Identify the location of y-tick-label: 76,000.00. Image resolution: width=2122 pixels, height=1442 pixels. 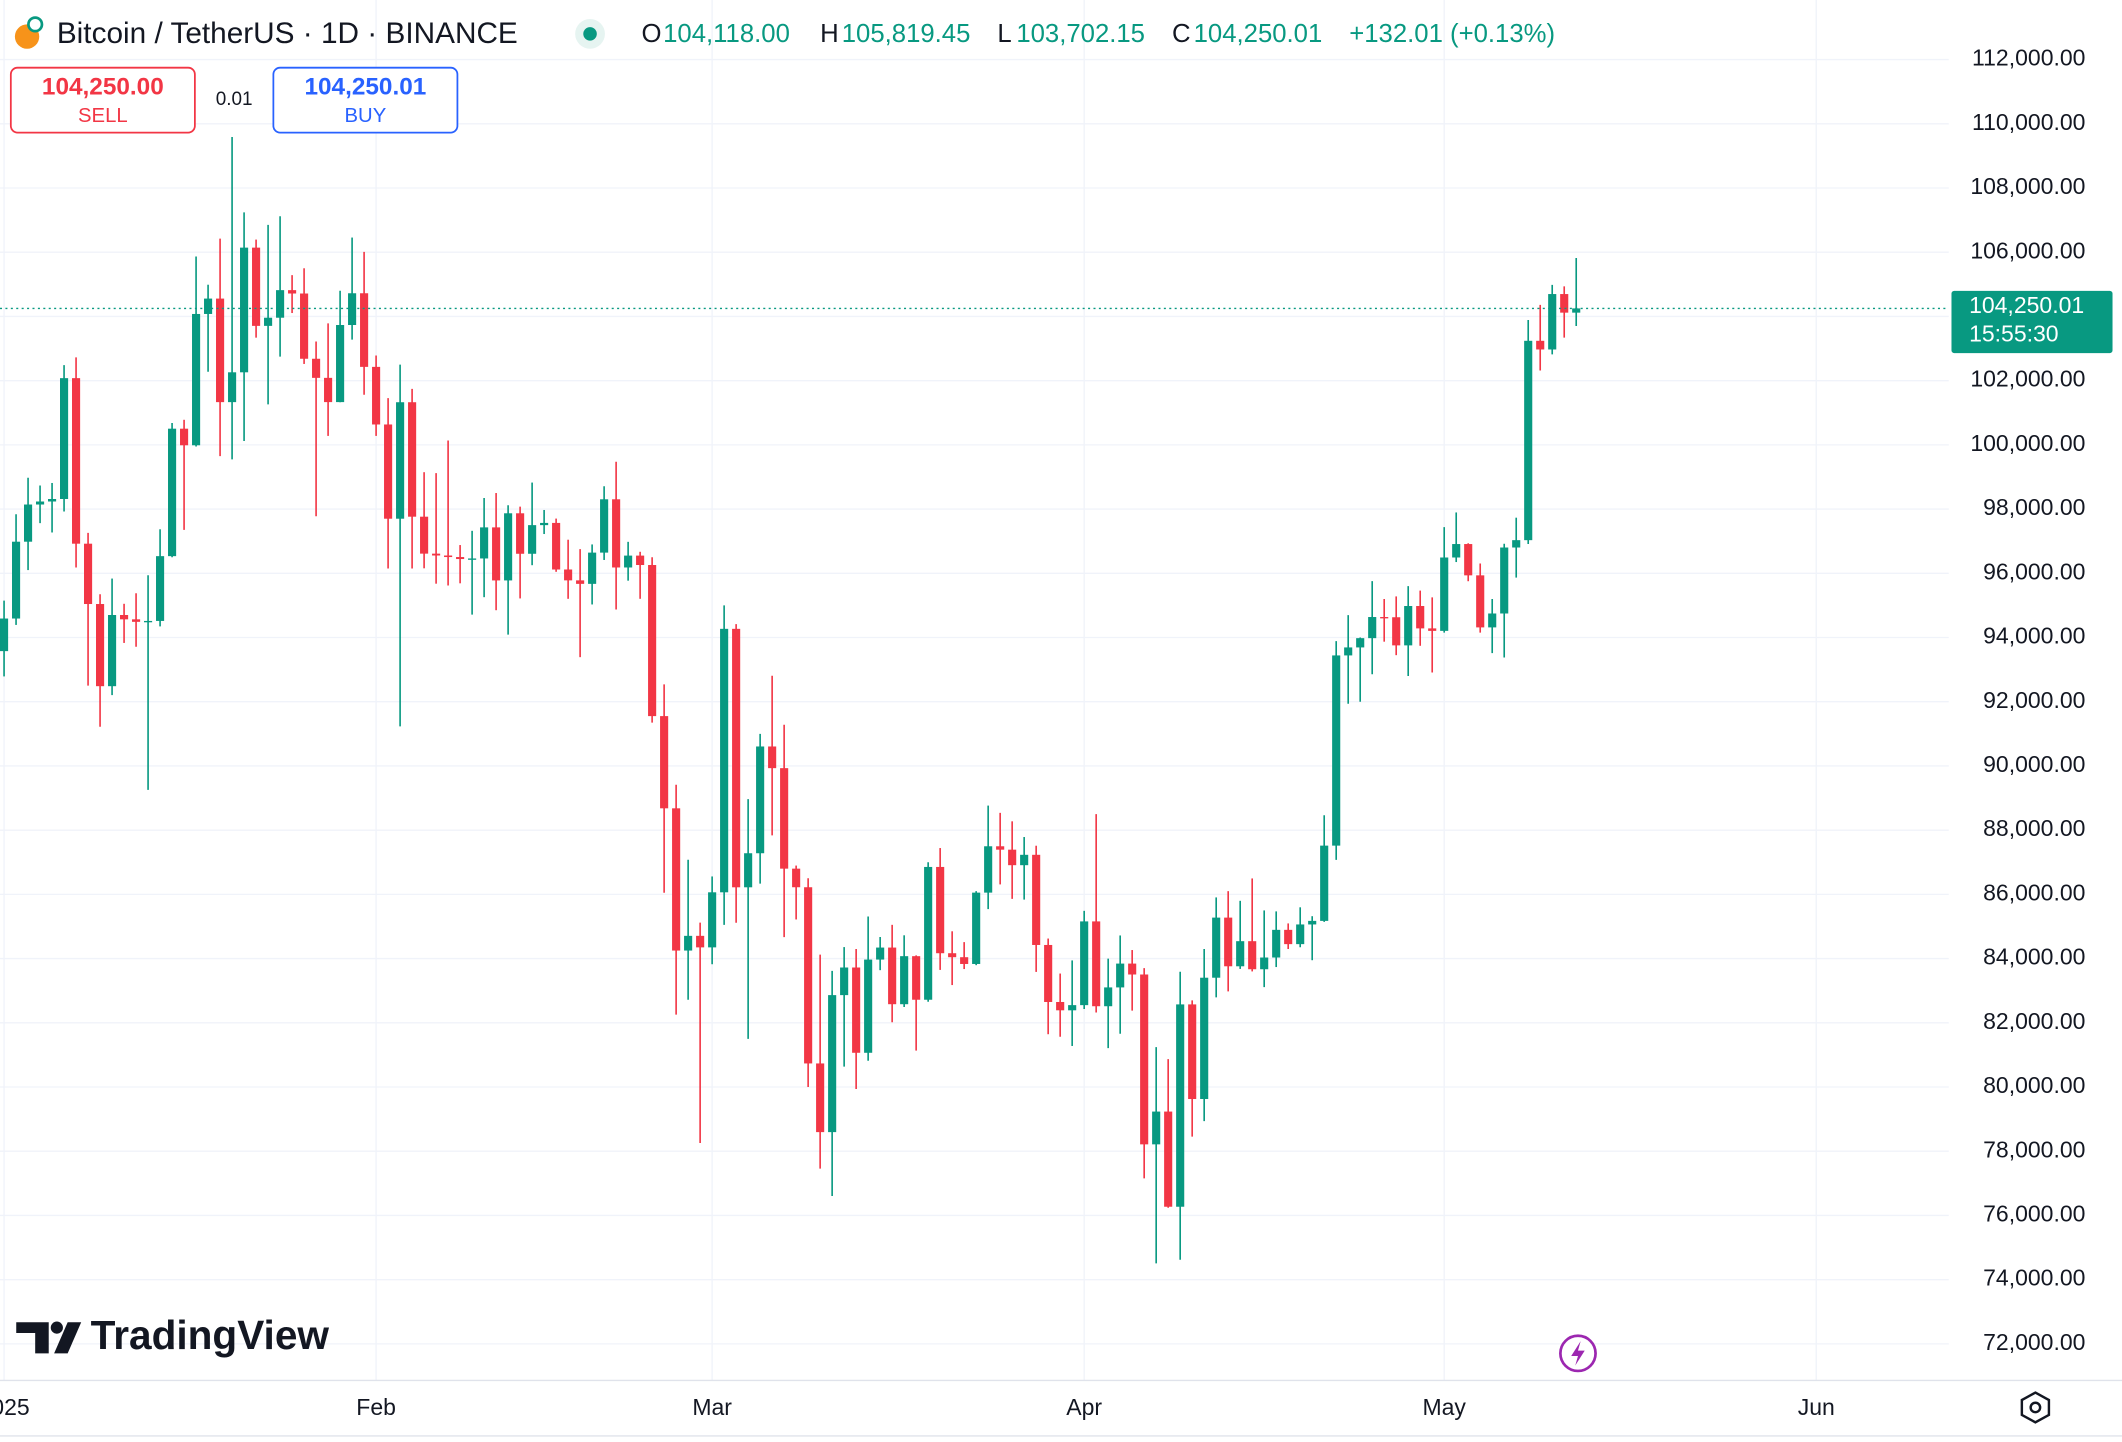
(2034, 1214).